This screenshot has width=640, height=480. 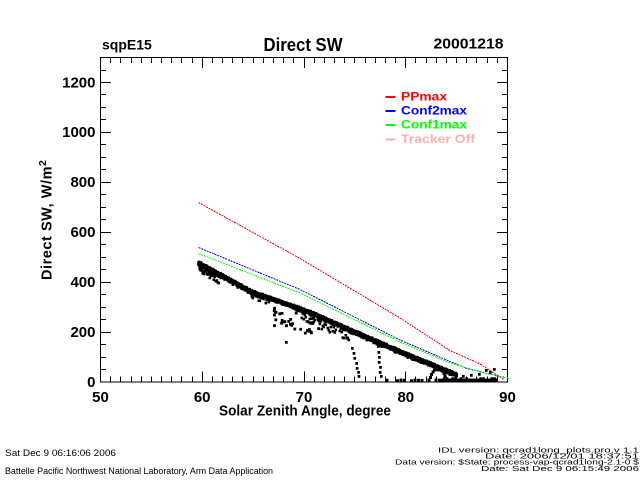 What do you see at coordinates (82, 232) in the screenshot?
I see `svg-text: 600` at bounding box center [82, 232].